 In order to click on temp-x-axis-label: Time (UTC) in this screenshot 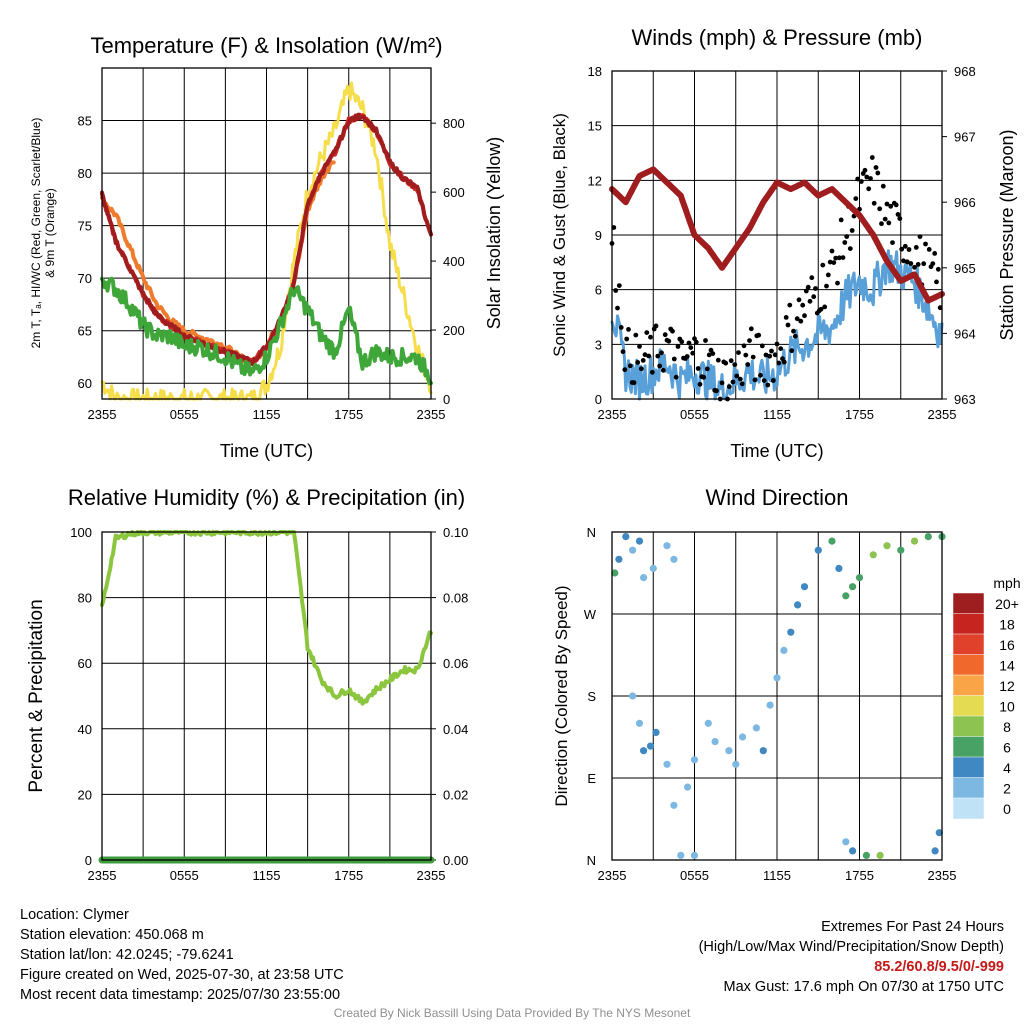, I will do `click(266, 451)`.